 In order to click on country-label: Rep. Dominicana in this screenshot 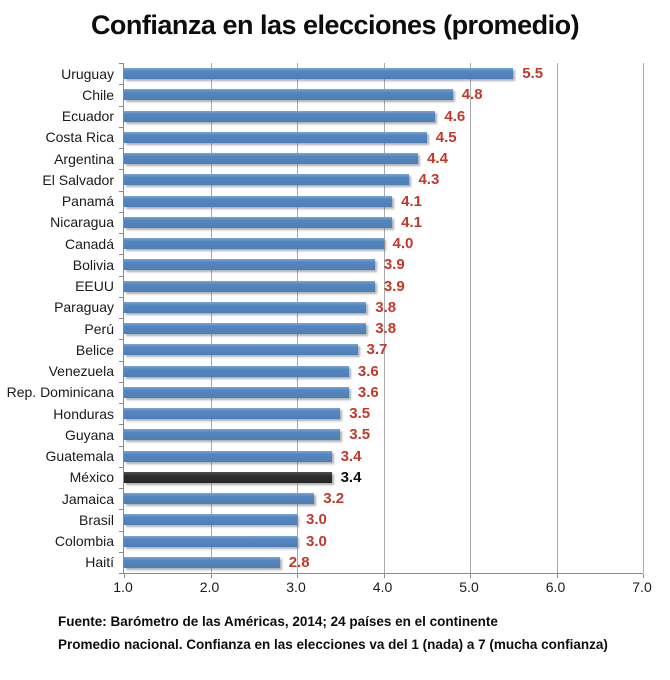, I will do `click(60, 392)`.